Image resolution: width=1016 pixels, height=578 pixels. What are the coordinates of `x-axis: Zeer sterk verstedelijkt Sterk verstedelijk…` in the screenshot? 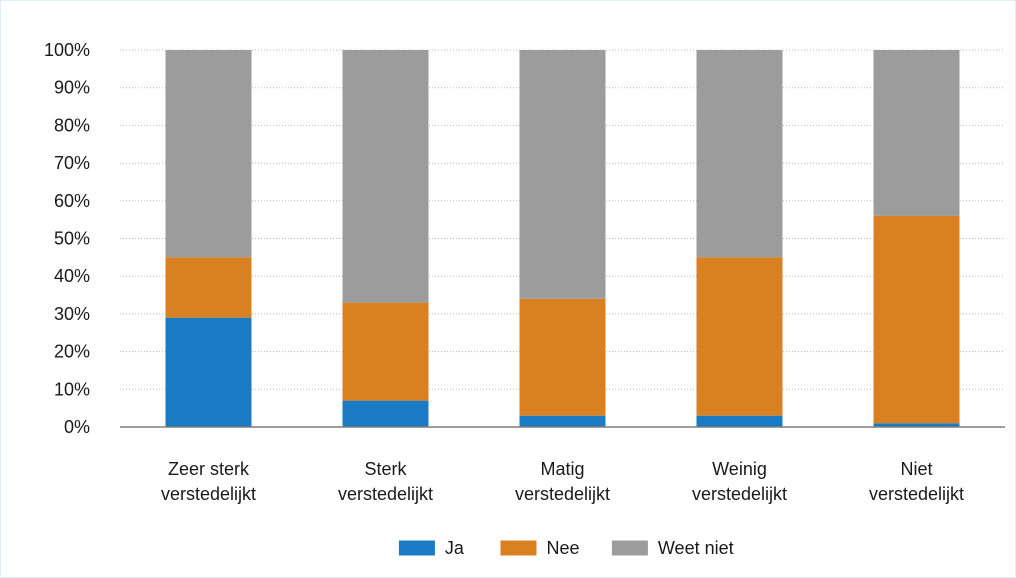 It's located at (562, 465).